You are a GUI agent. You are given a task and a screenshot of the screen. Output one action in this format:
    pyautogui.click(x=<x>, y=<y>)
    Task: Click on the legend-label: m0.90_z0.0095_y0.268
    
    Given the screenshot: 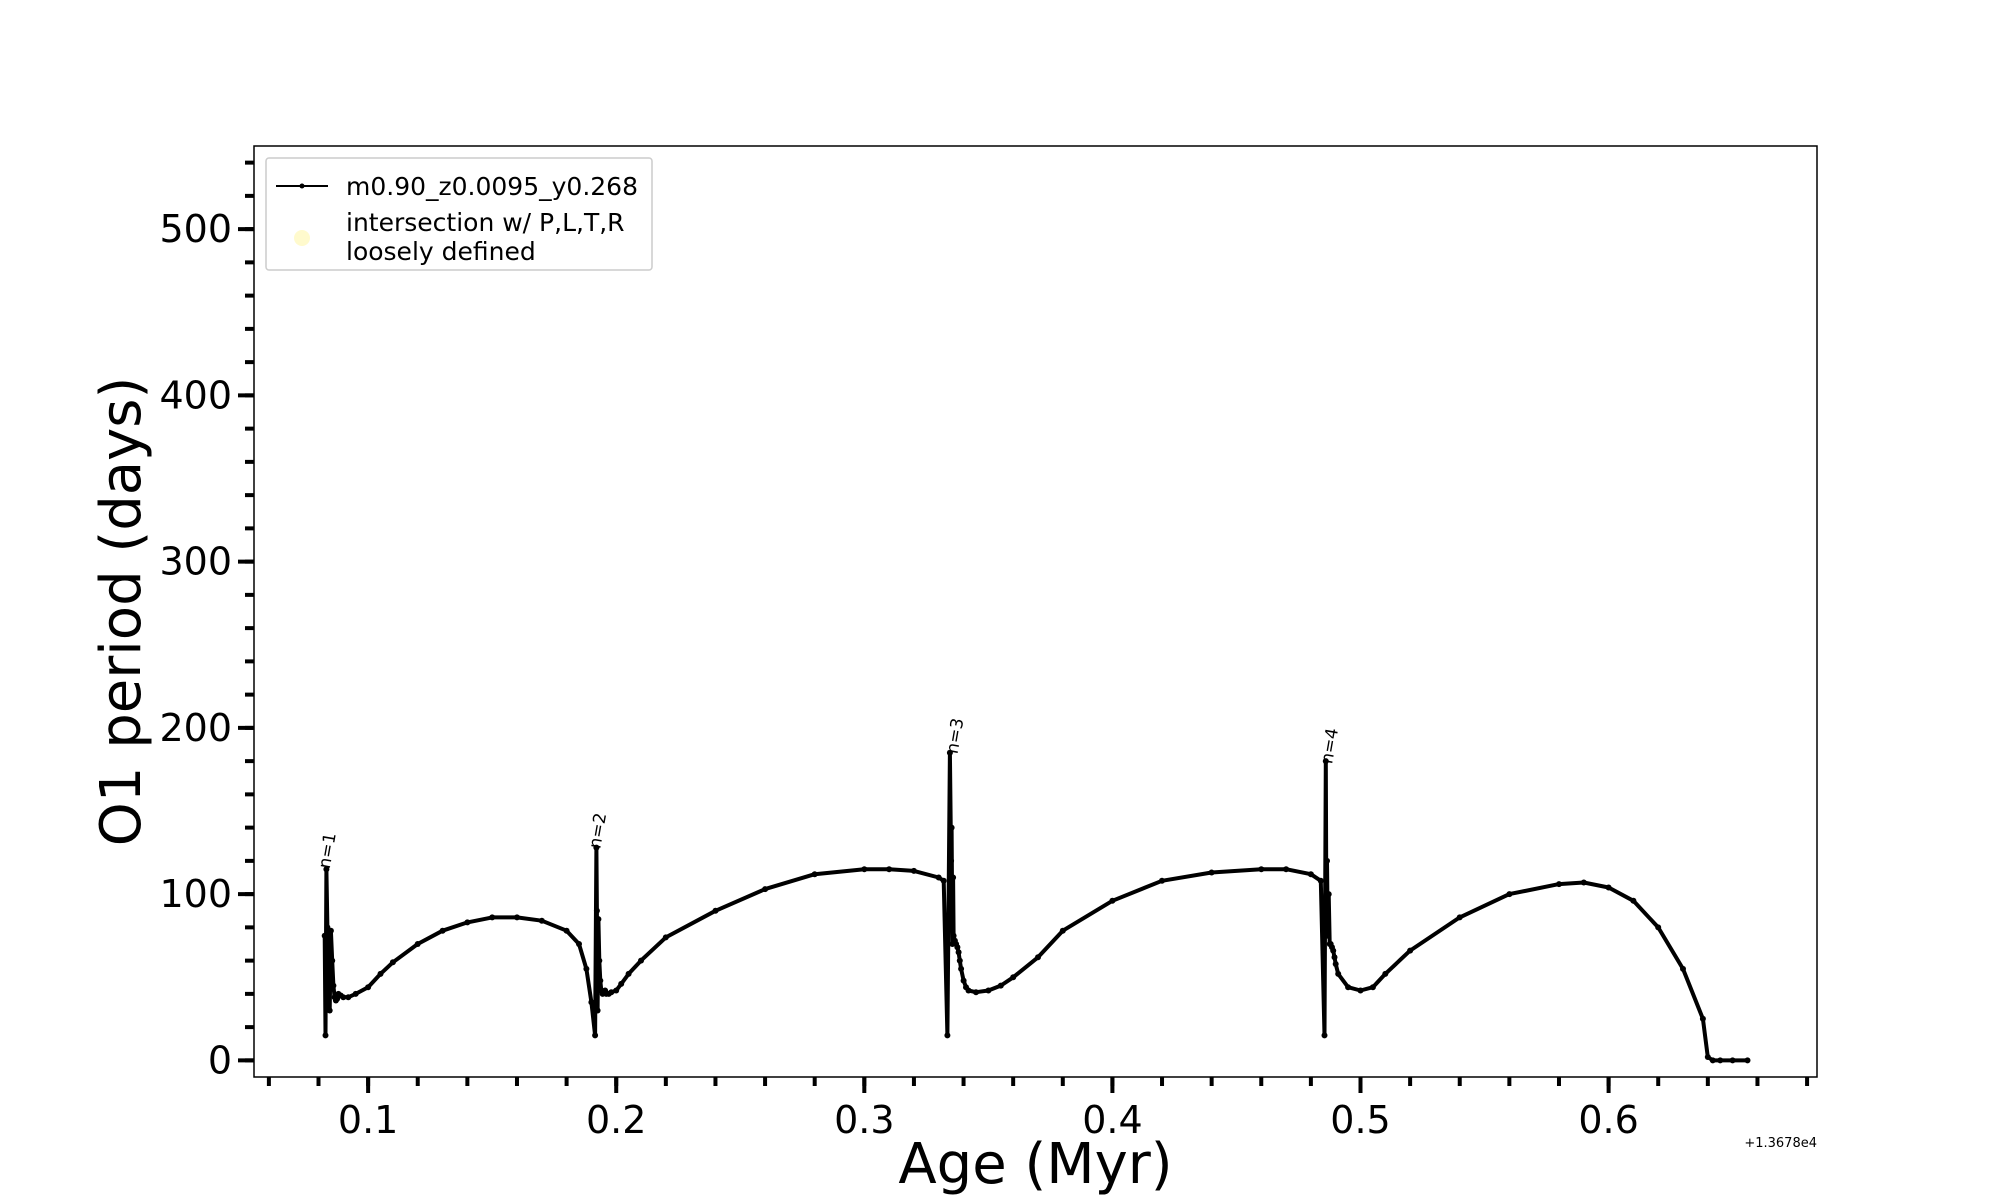 What is the action you would take?
    pyautogui.click(x=492, y=186)
    